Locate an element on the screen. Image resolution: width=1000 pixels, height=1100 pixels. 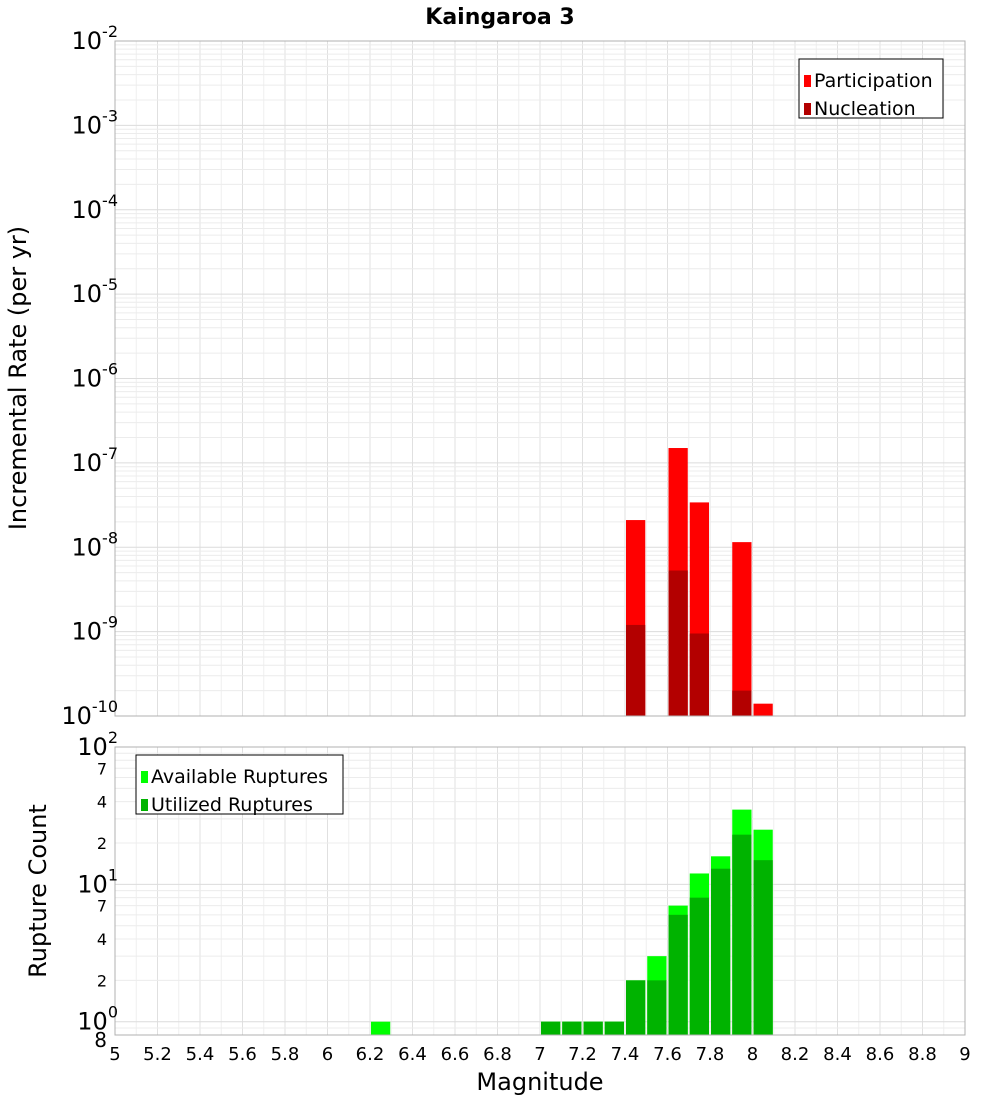
x-tick-label: 7.4 is located at coordinates (625, 1054).